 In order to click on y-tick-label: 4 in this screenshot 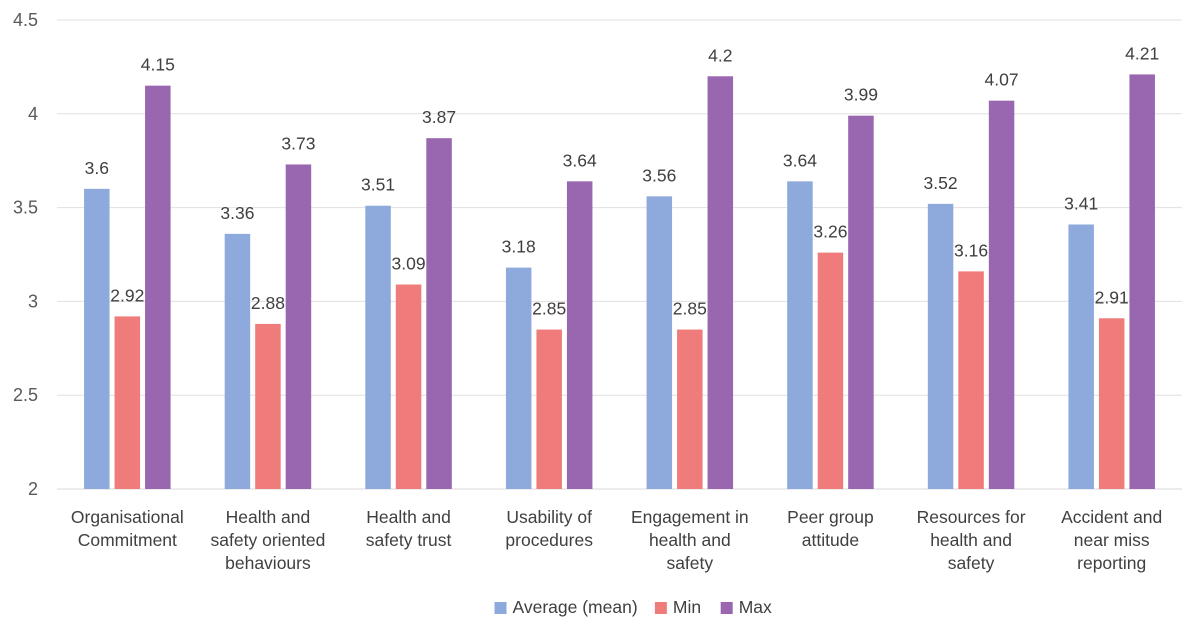, I will do `click(33, 114)`.